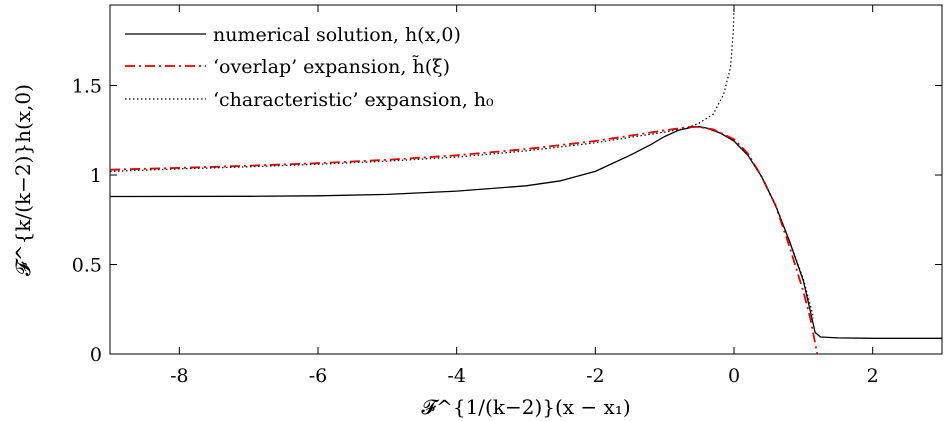 The width and height of the screenshot is (944, 421). Describe the element at coordinates (179, 376) in the screenshot. I see `x-tick-label-0: -8` at that location.